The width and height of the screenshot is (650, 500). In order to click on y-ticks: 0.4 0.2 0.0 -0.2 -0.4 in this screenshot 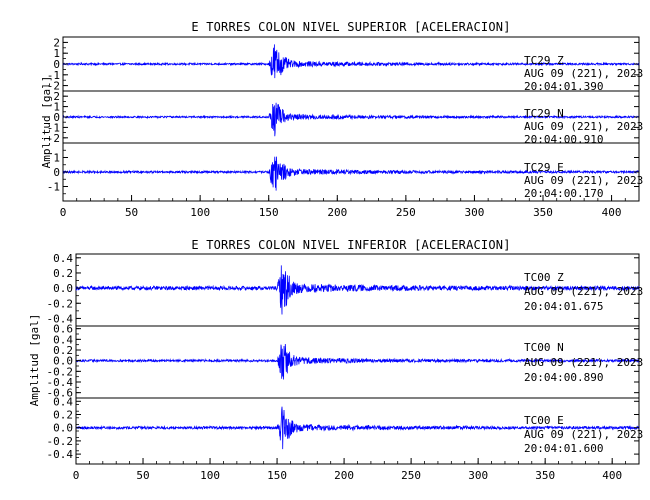, I will do `click(343, 289)`.